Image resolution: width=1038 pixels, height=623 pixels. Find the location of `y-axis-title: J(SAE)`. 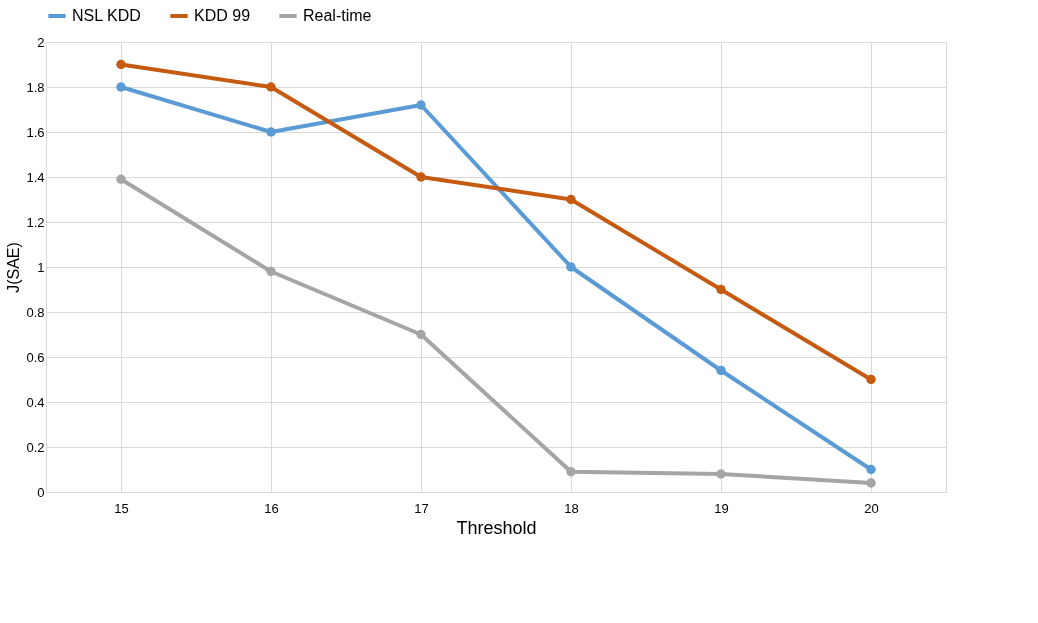

y-axis-title: J(SAE) is located at coordinates (14, 267).